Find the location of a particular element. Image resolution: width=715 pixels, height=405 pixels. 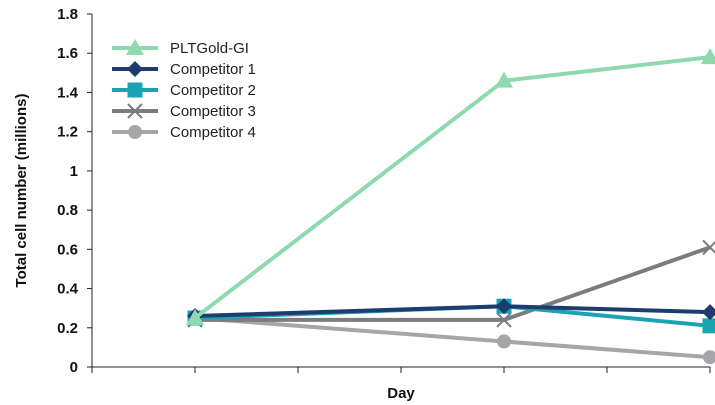

y-tick-label: 1.8 is located at coordinates (67, 14).